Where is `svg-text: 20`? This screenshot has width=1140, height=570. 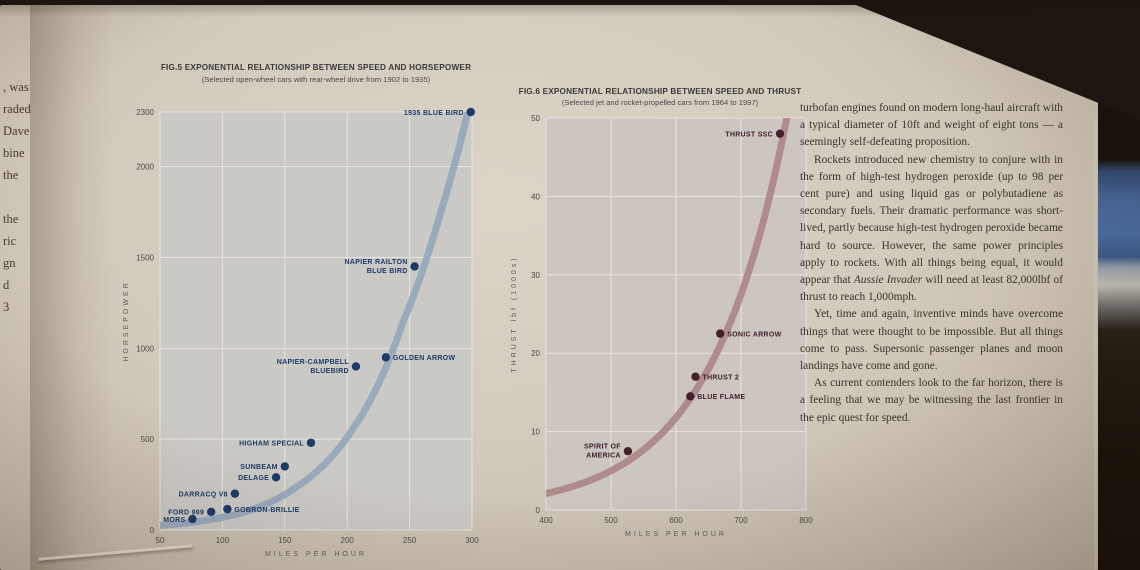
svg-text: 20 is located at coordinates (535, 353).